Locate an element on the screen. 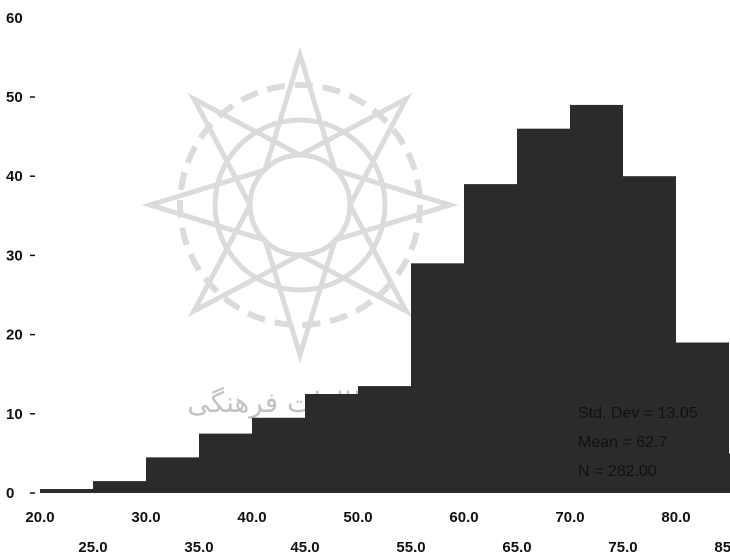 The width and height of the screenshot is (730, 559). x-tick-label: 70.0 is located at coordinates (569, 517).